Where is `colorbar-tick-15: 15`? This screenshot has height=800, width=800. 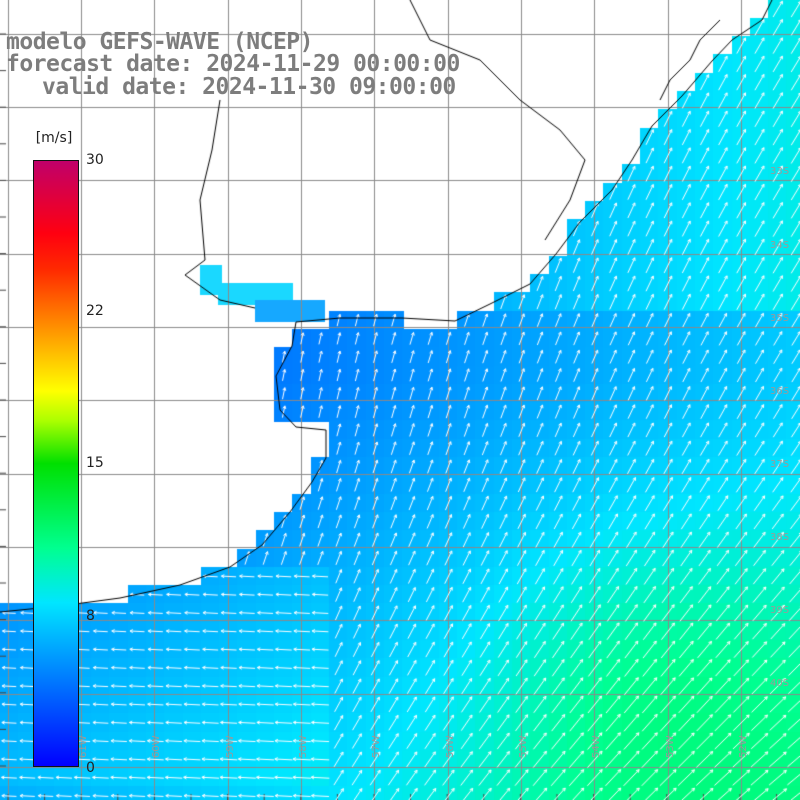 colorbar-tick-15: 15 is located at coordinates (95, 463).